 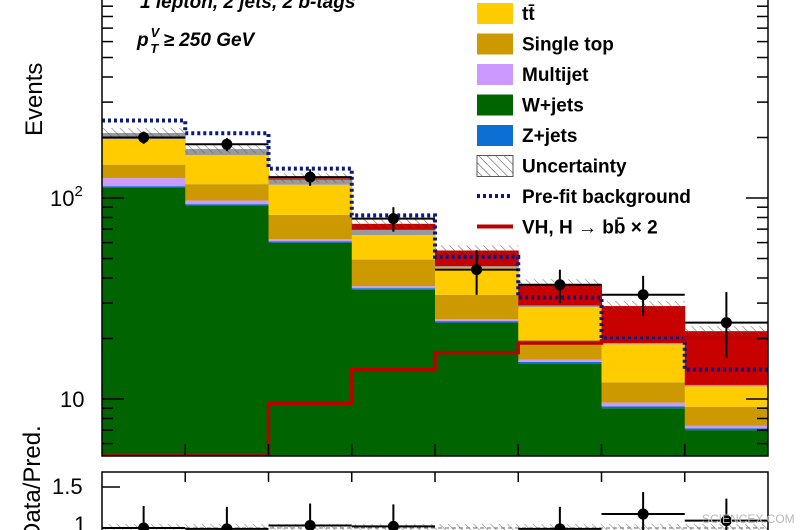 I want to click on ratio-y-axis-title: Data/Pred., so click(x=32, y=477).